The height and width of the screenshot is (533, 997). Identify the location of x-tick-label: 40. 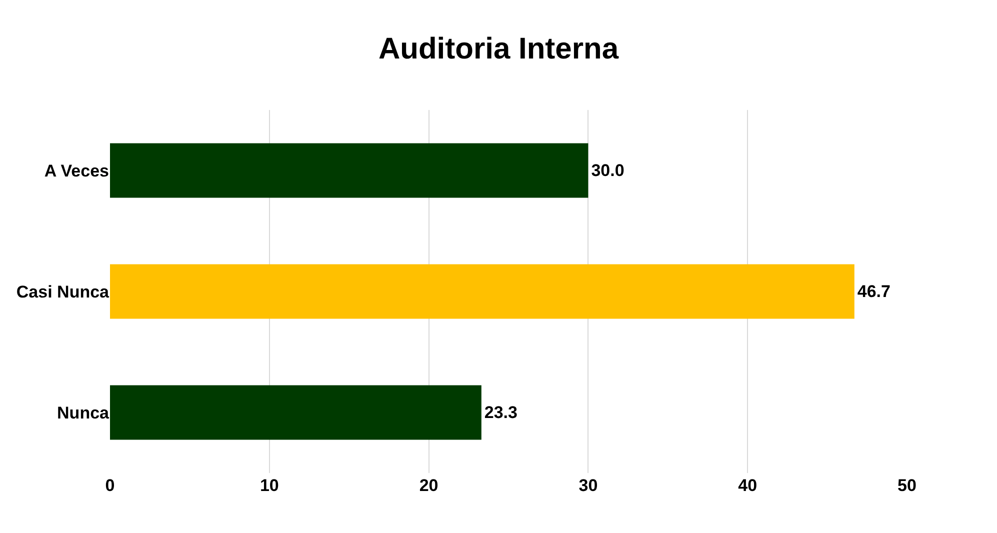
(748, 485).